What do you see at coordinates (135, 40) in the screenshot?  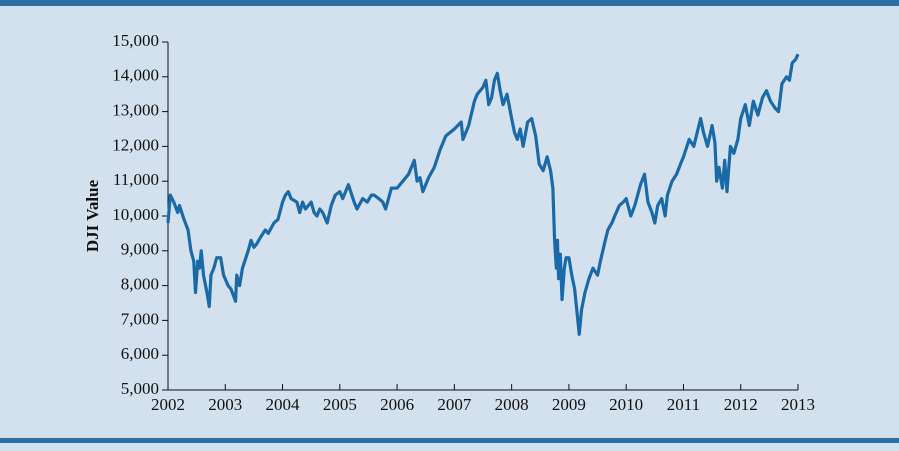 I see `y-tick-label: 15,000` at bounding box center [135, 40].